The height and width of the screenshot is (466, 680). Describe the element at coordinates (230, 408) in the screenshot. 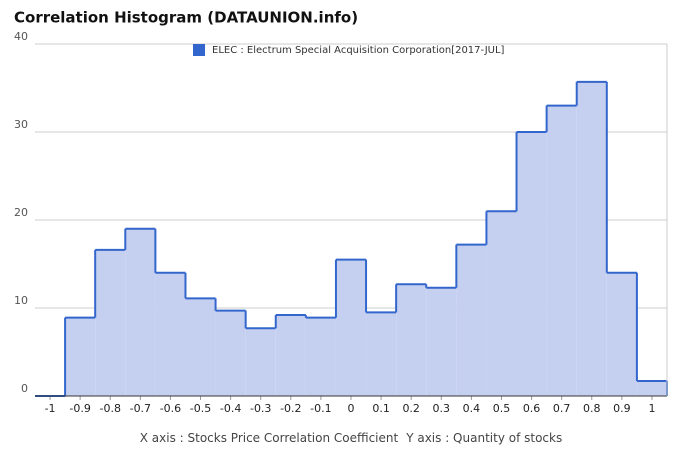

I see `x-tick-label: -0.4` at that location.